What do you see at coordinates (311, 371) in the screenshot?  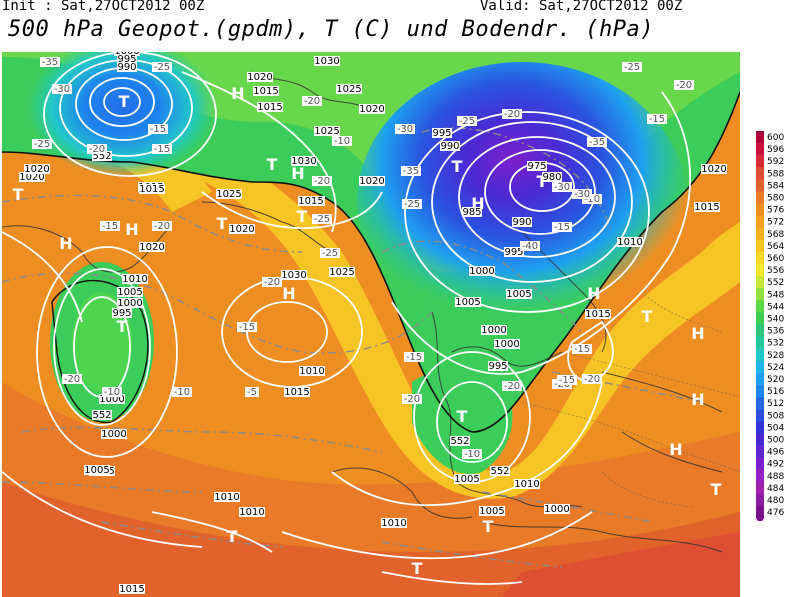 I see `isobar-label: 1010` at bounding box center [311, 371].